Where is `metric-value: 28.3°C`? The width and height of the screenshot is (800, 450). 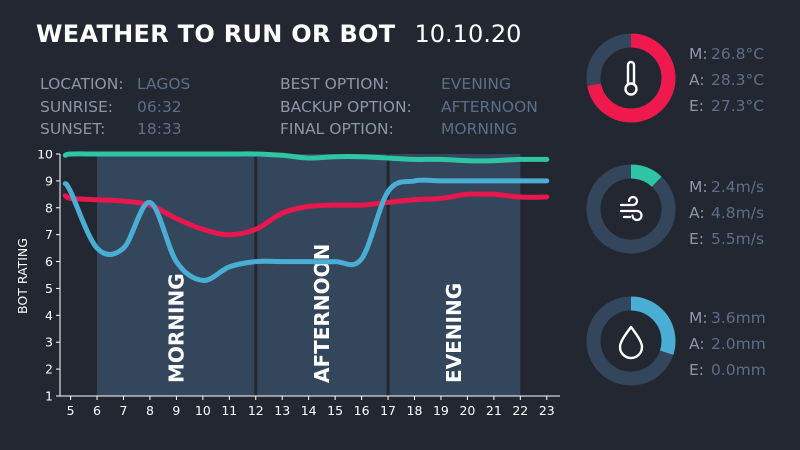
metric-value: 28.3°C is located at coordinates (738, 80).